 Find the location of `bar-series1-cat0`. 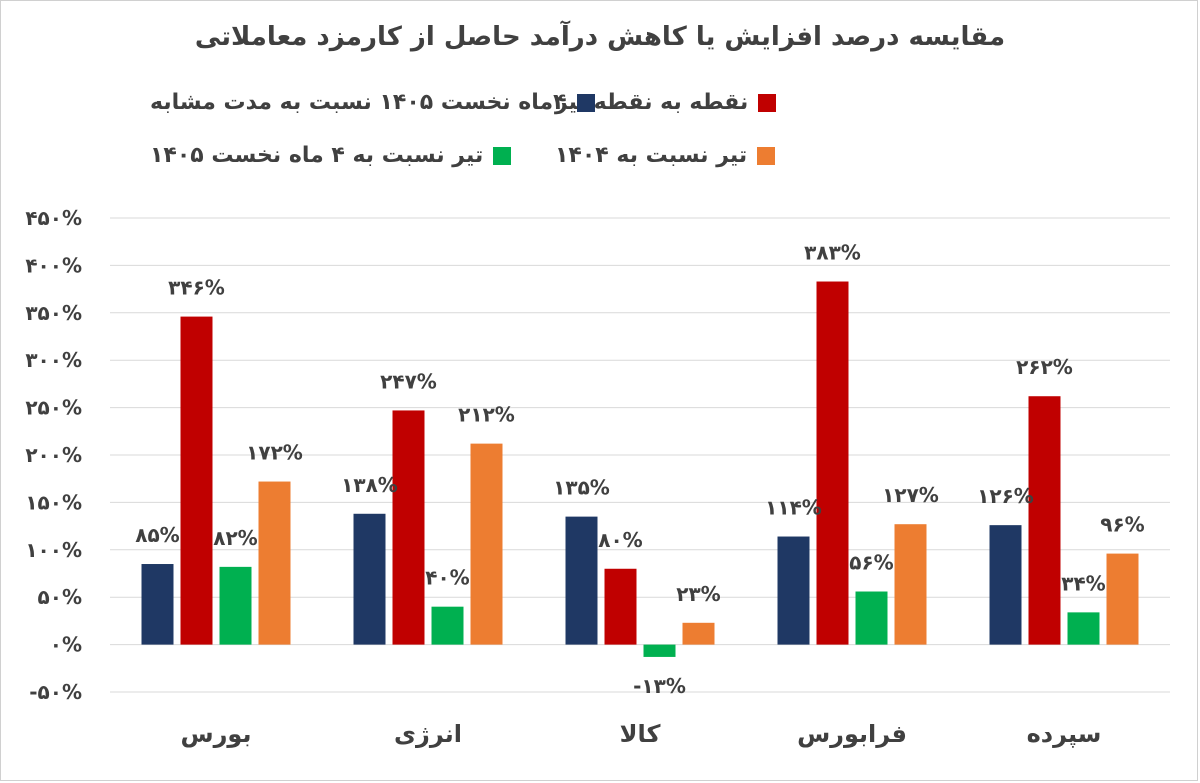

bar-series1-cat0 is located at coordinates (196, 480).